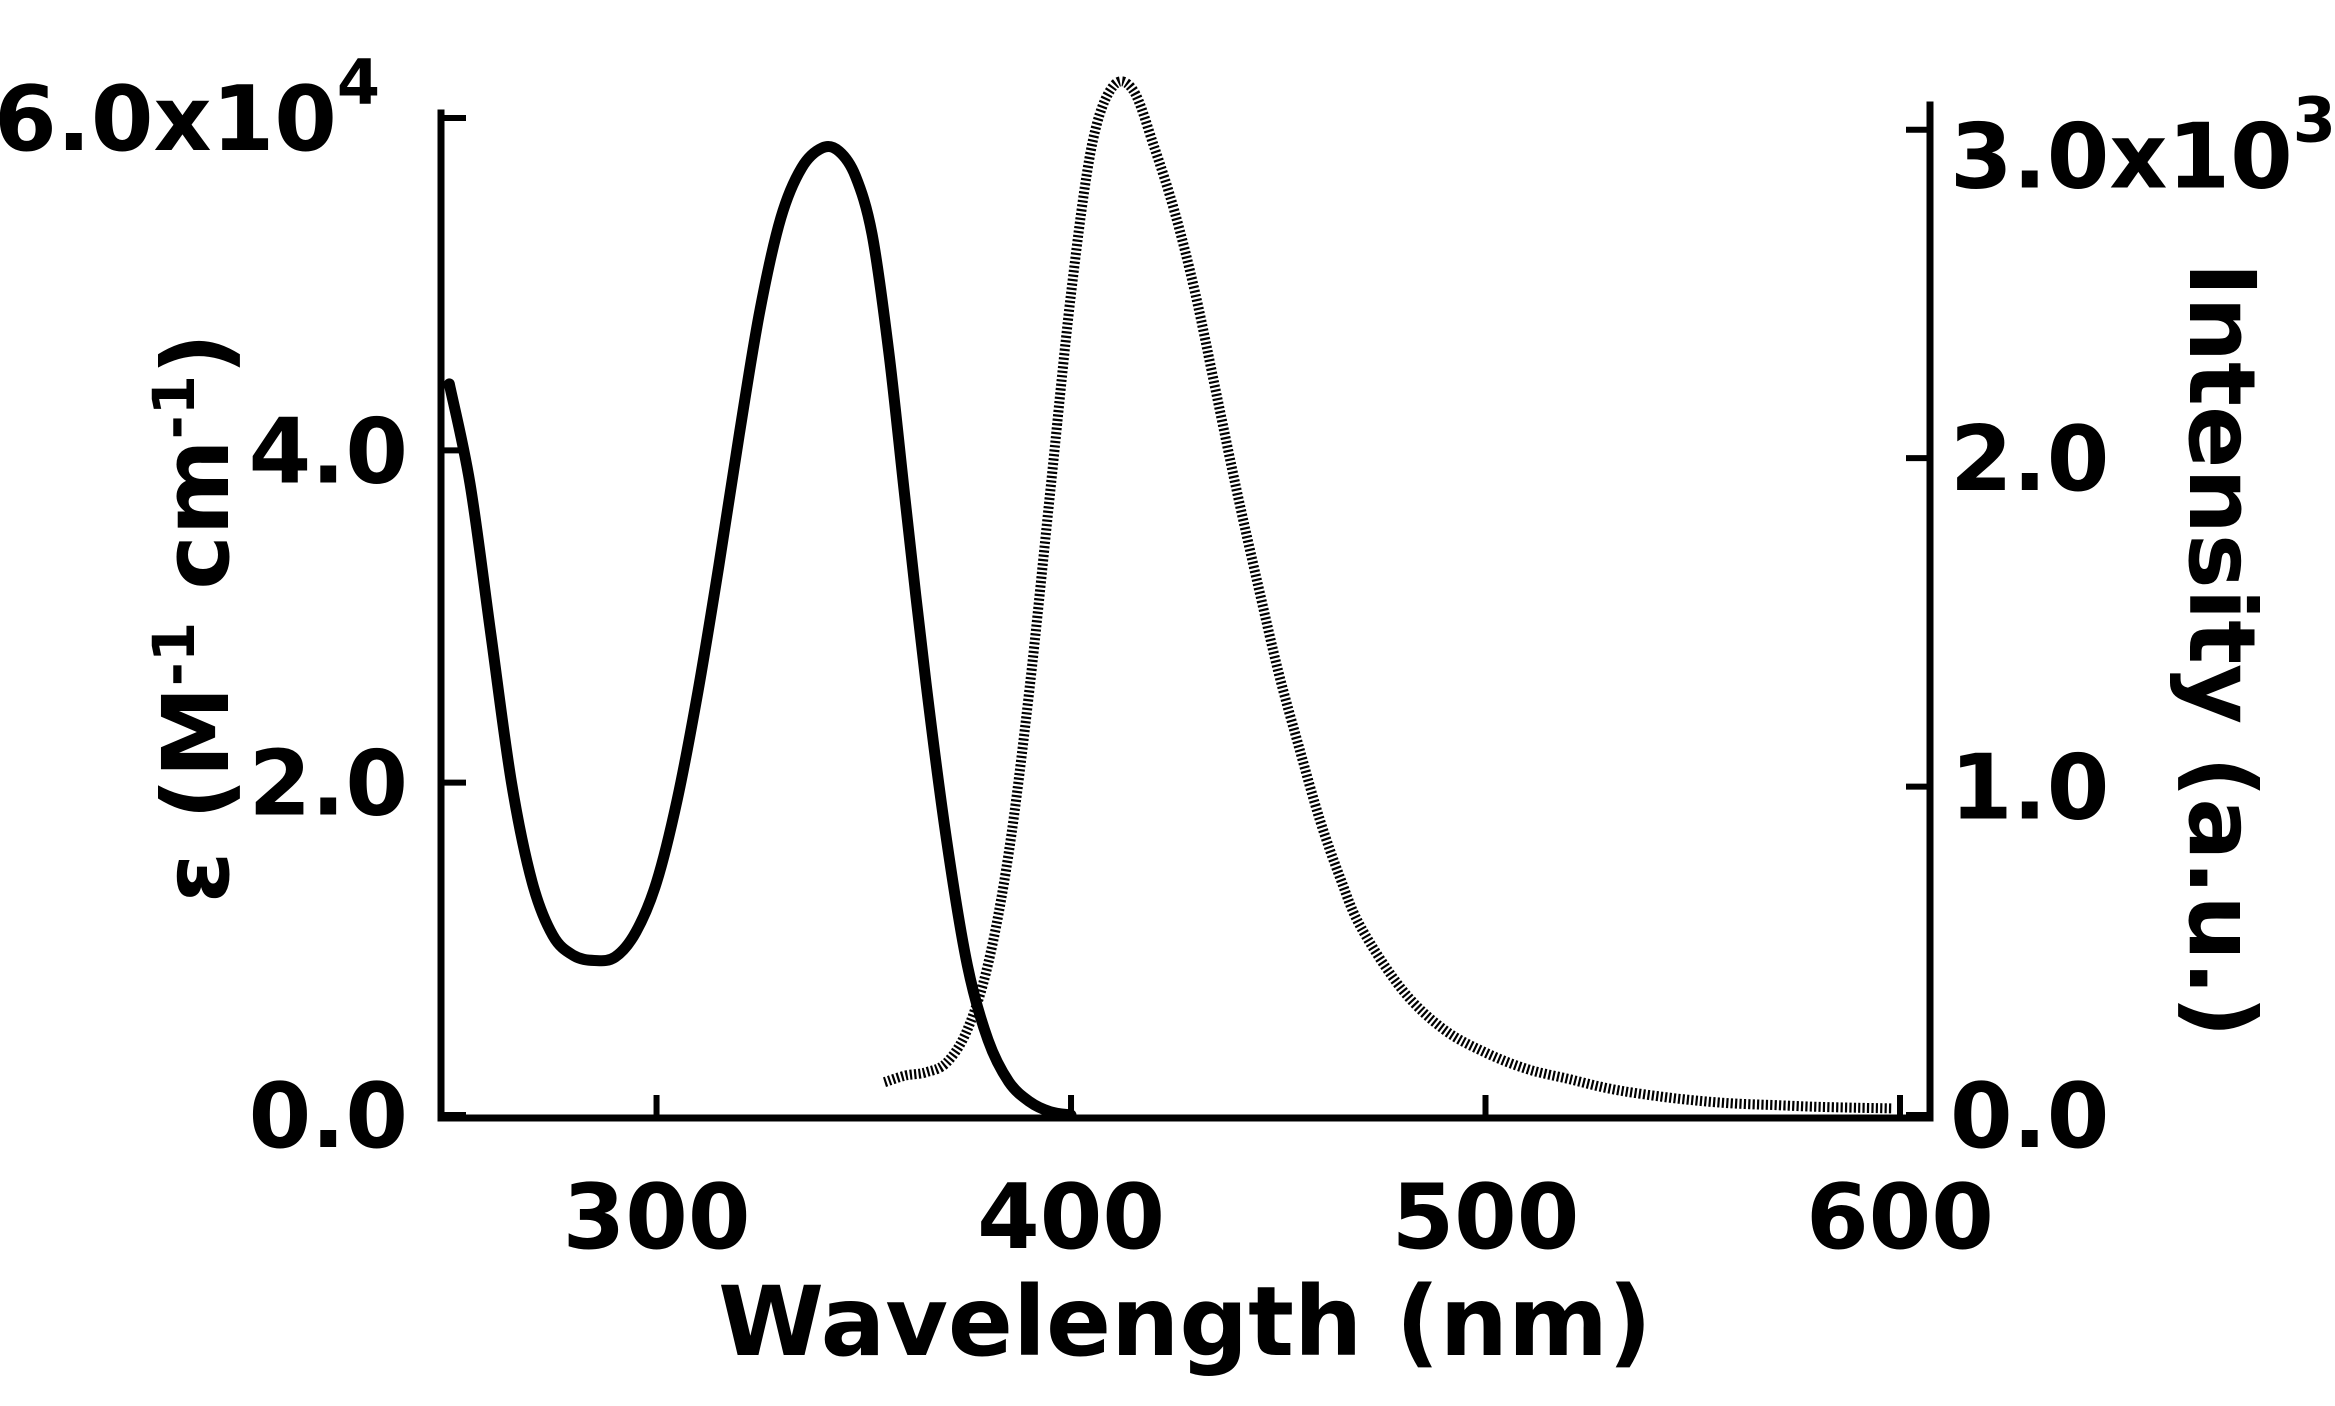  I want to click on y-left-tick-label-text: 0.0, so click(328, 1116).